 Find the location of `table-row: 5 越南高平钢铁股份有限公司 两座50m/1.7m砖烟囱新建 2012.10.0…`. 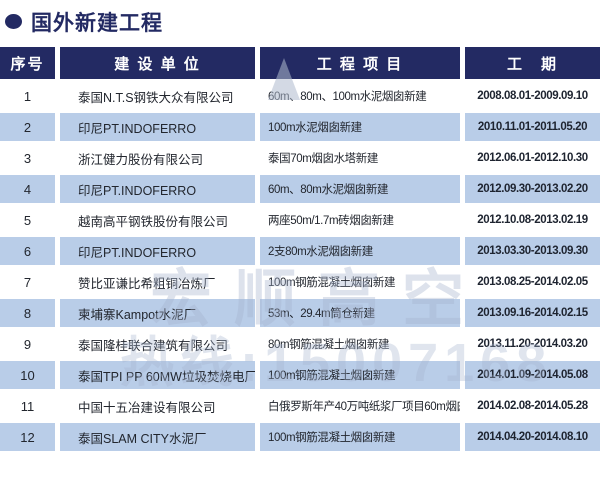

table-row: 5 越南高平钢铁股份有限公司 两座50m/1.7m砖烟囱新建 2012.10.0… is located at coordinates (300, 220).